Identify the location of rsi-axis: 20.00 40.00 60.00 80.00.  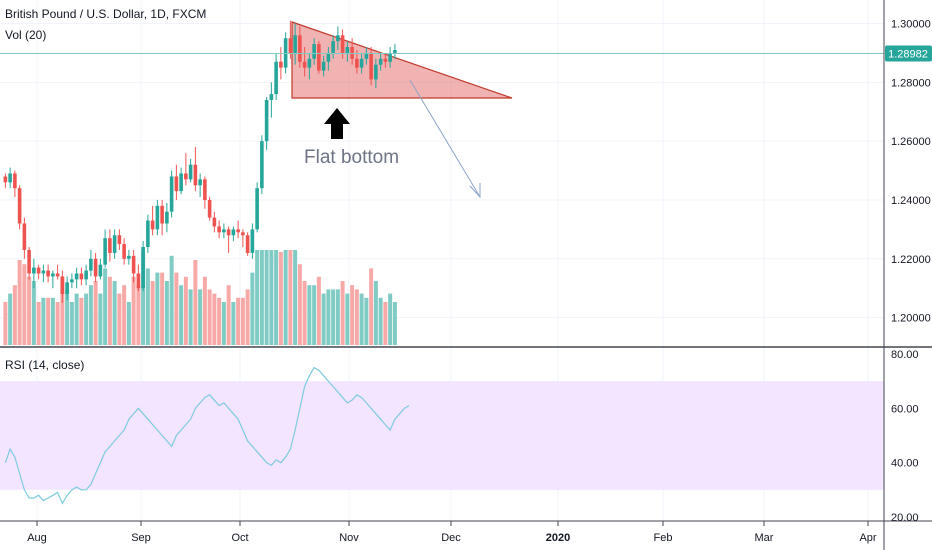
(905, 436).